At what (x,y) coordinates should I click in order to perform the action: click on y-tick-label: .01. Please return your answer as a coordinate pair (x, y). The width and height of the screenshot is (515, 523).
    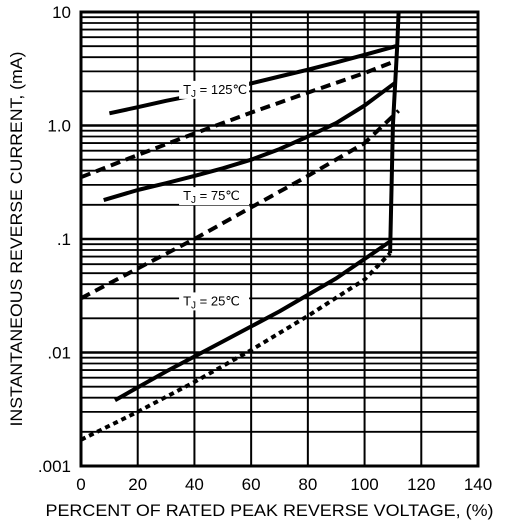
    Looking at the image, I should click on (59, 353).